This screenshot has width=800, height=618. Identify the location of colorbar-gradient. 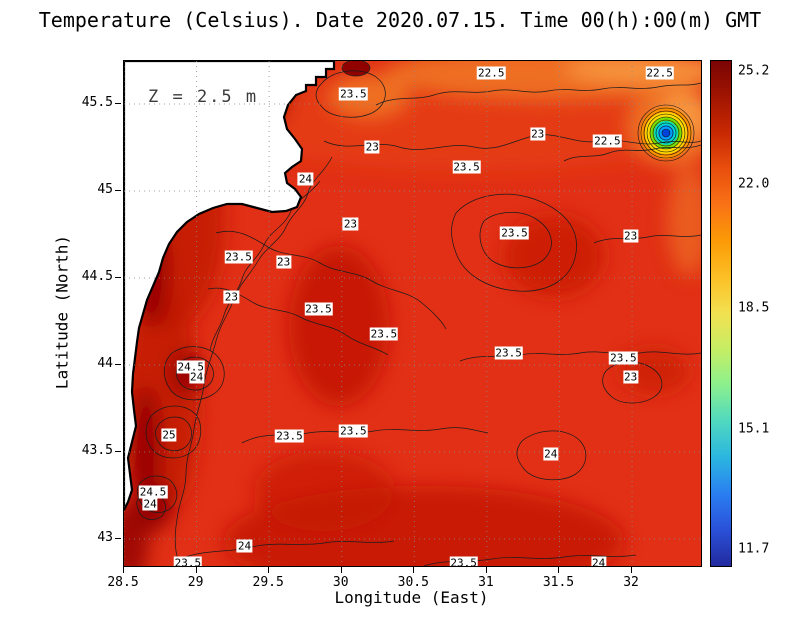
(721, 313).